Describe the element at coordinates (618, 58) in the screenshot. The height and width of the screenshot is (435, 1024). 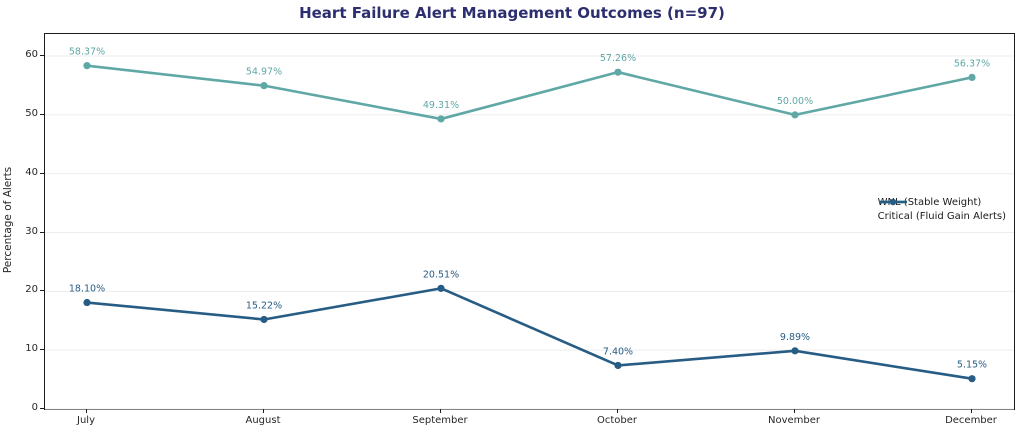
I see `point-value-label: 57.26%` at that location.